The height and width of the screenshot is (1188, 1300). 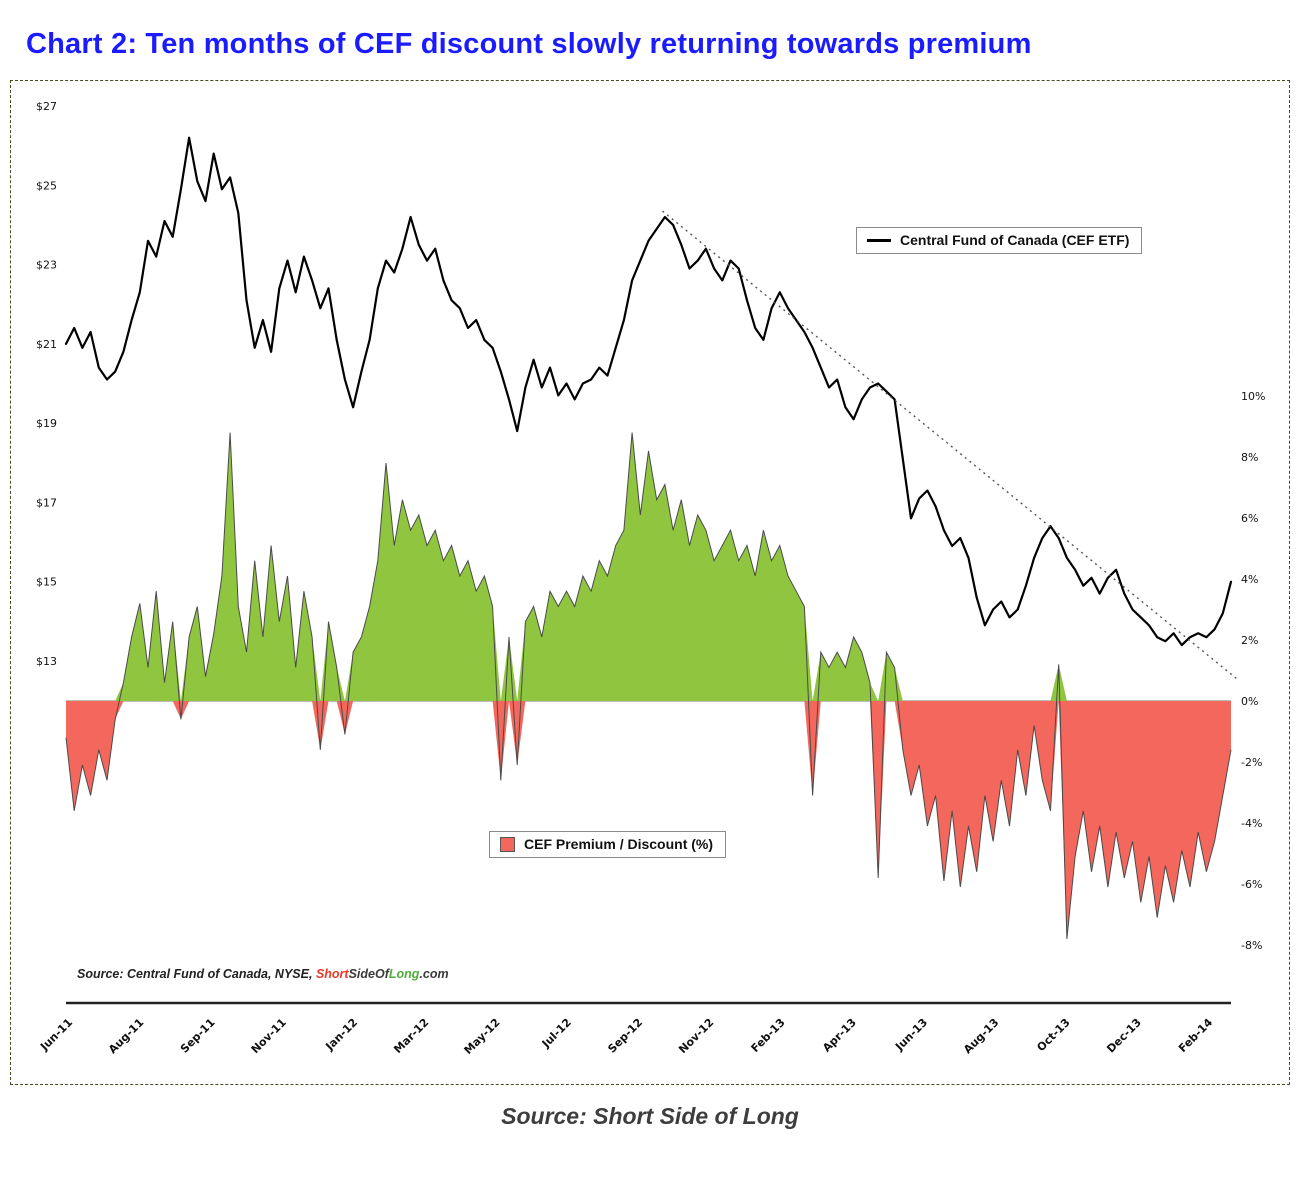 What do you see at coordinates (507, 844) in the screenshot?
I see `premium-area-swatch-icon` at bounding box center [507, 844].